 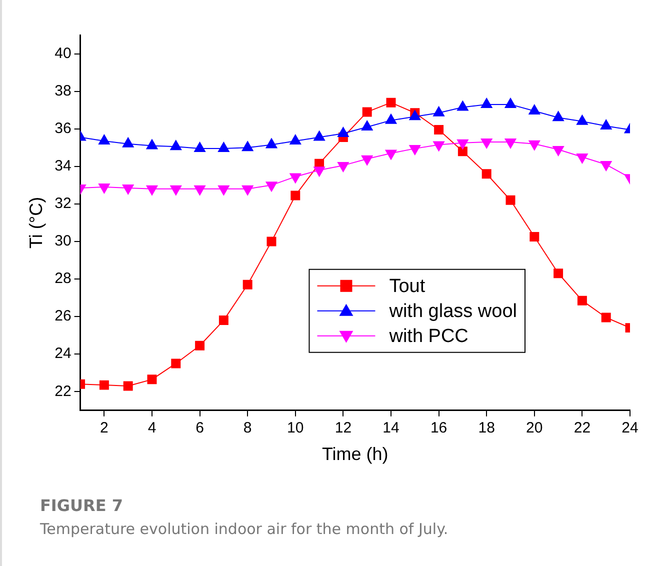 I want to click on y-tick-label: 22, so click(x=63, y=391).